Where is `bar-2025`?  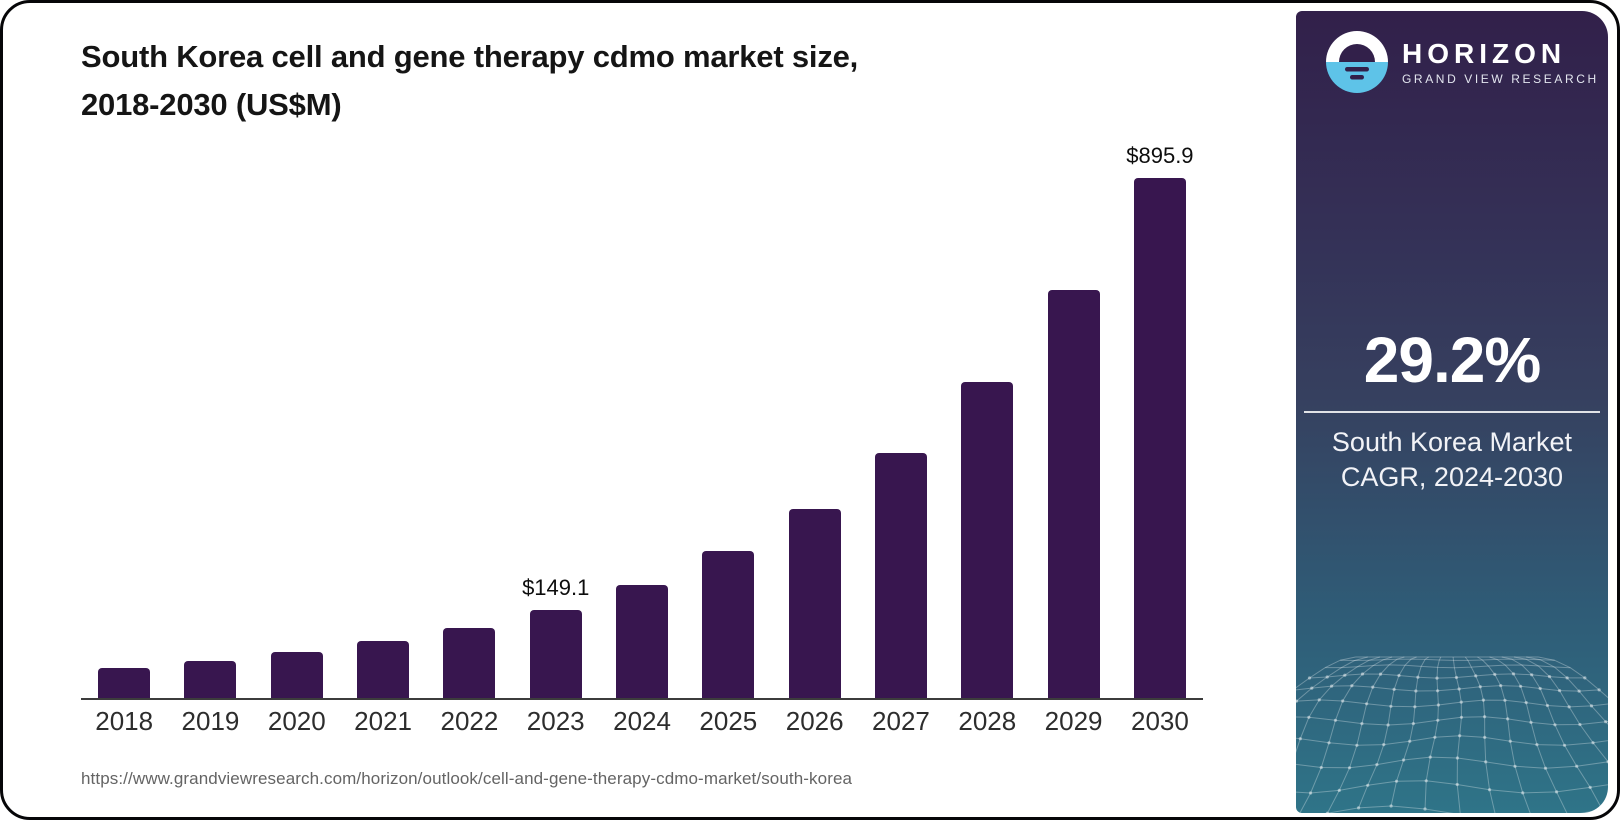 bar-2025 is located at coordinates (728, 624).